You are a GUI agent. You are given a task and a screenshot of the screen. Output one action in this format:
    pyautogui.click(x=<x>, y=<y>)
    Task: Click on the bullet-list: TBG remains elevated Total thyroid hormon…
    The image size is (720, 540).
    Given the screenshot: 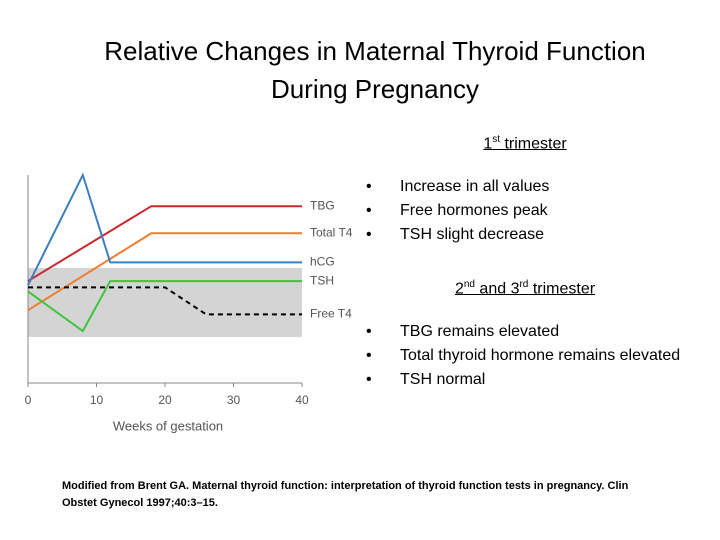 What is the action you would take?
    pyautogui.click(x=525, y=356)
    